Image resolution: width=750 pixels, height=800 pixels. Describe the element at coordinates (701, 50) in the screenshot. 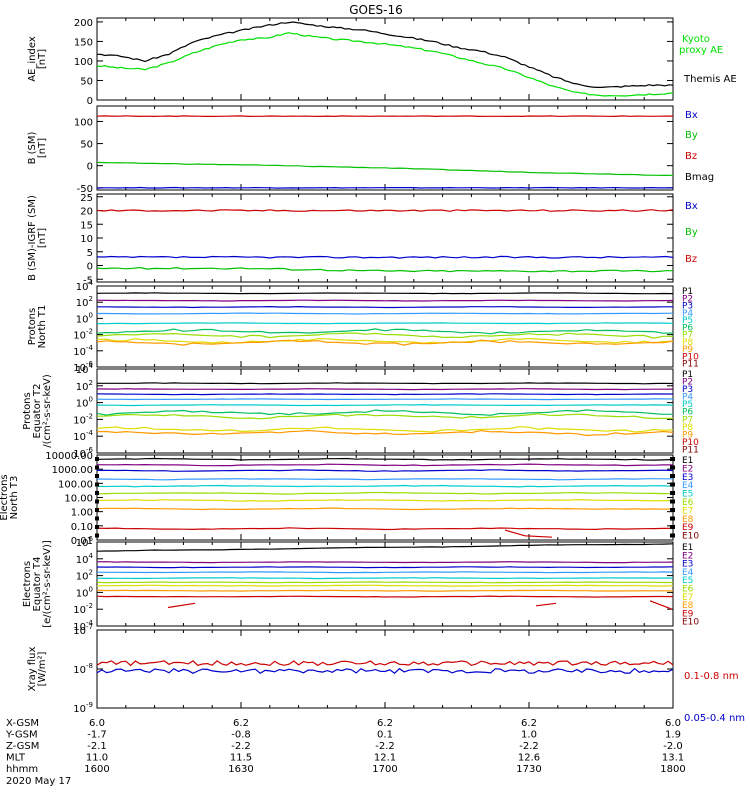

I see `legend-kyoto-line: proxy AE` at that location.